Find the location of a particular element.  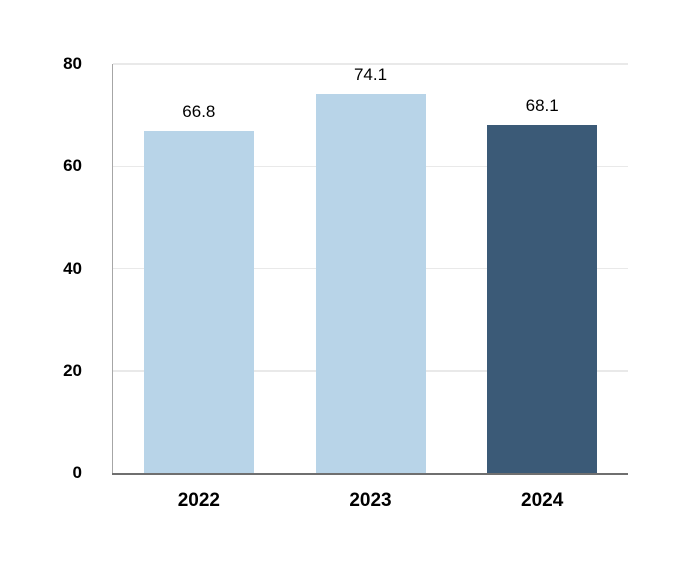

x-tick-label: 2023 is located at coordinates (370, 500).